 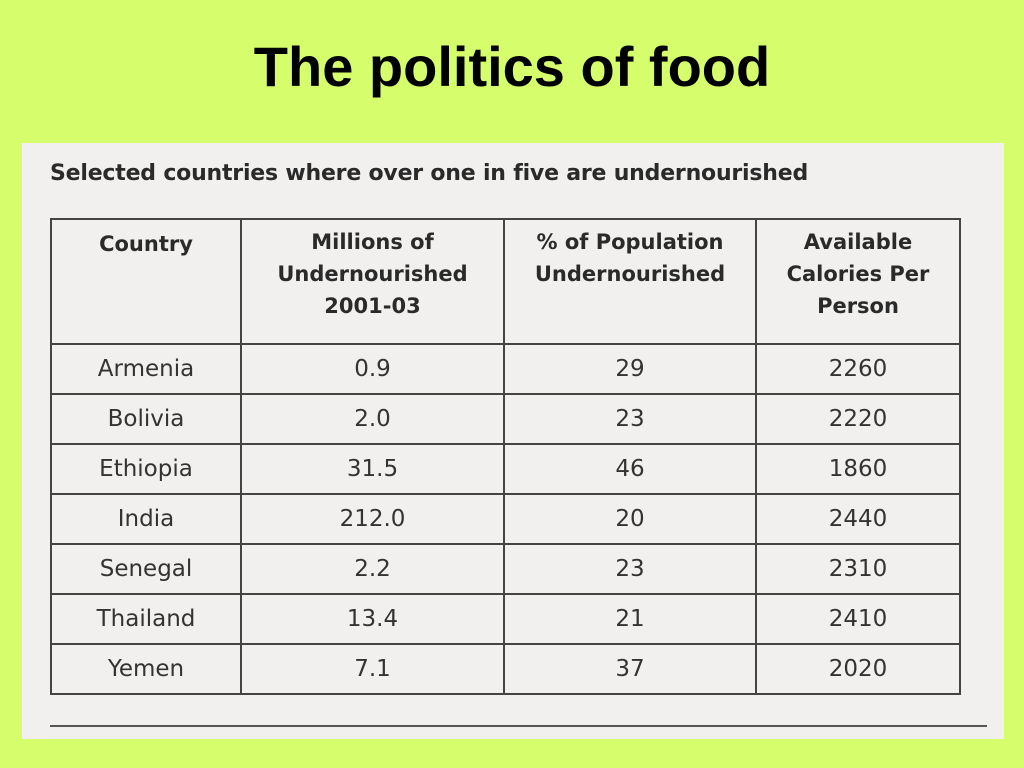 What do you see at coordinates (858, 419) in the screenshot?
I see `cell-calories: 2220` at bounding box center [858, 419].